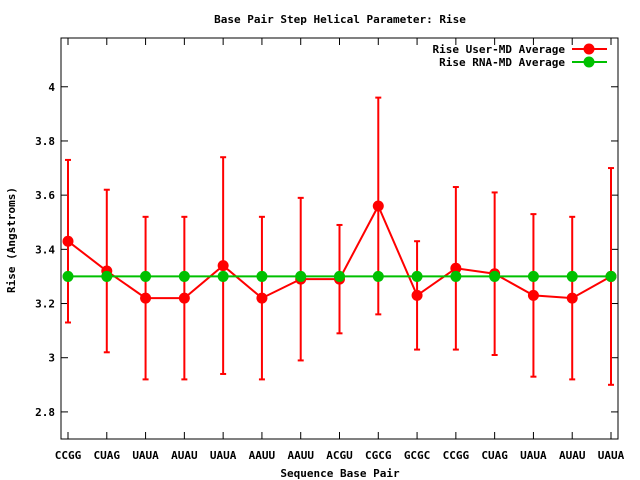 The width and height of the screenshot is (640, 480). What do you see at coordinates (340, 473) in the screenshot?
I see `x-axis-label: Sequence Base Pair` at bounding box center [340, 473].